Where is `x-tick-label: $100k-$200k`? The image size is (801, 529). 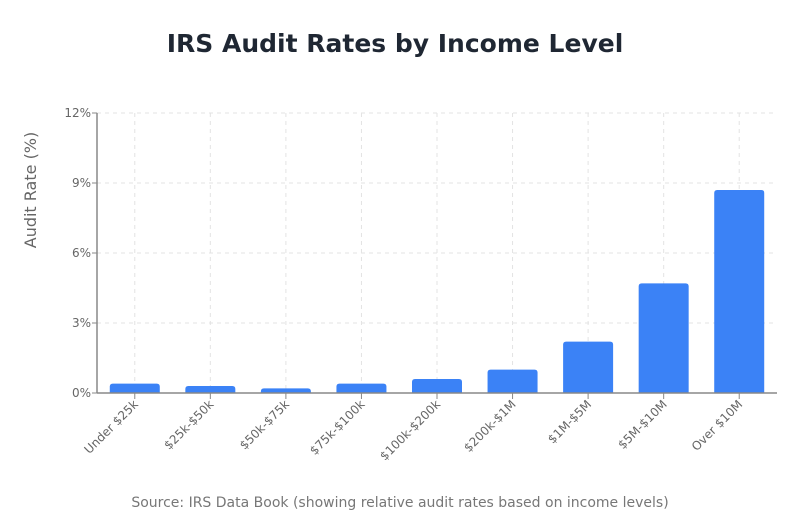 x-tick-label: $100k-$200k is located at coordinates (410, 430).